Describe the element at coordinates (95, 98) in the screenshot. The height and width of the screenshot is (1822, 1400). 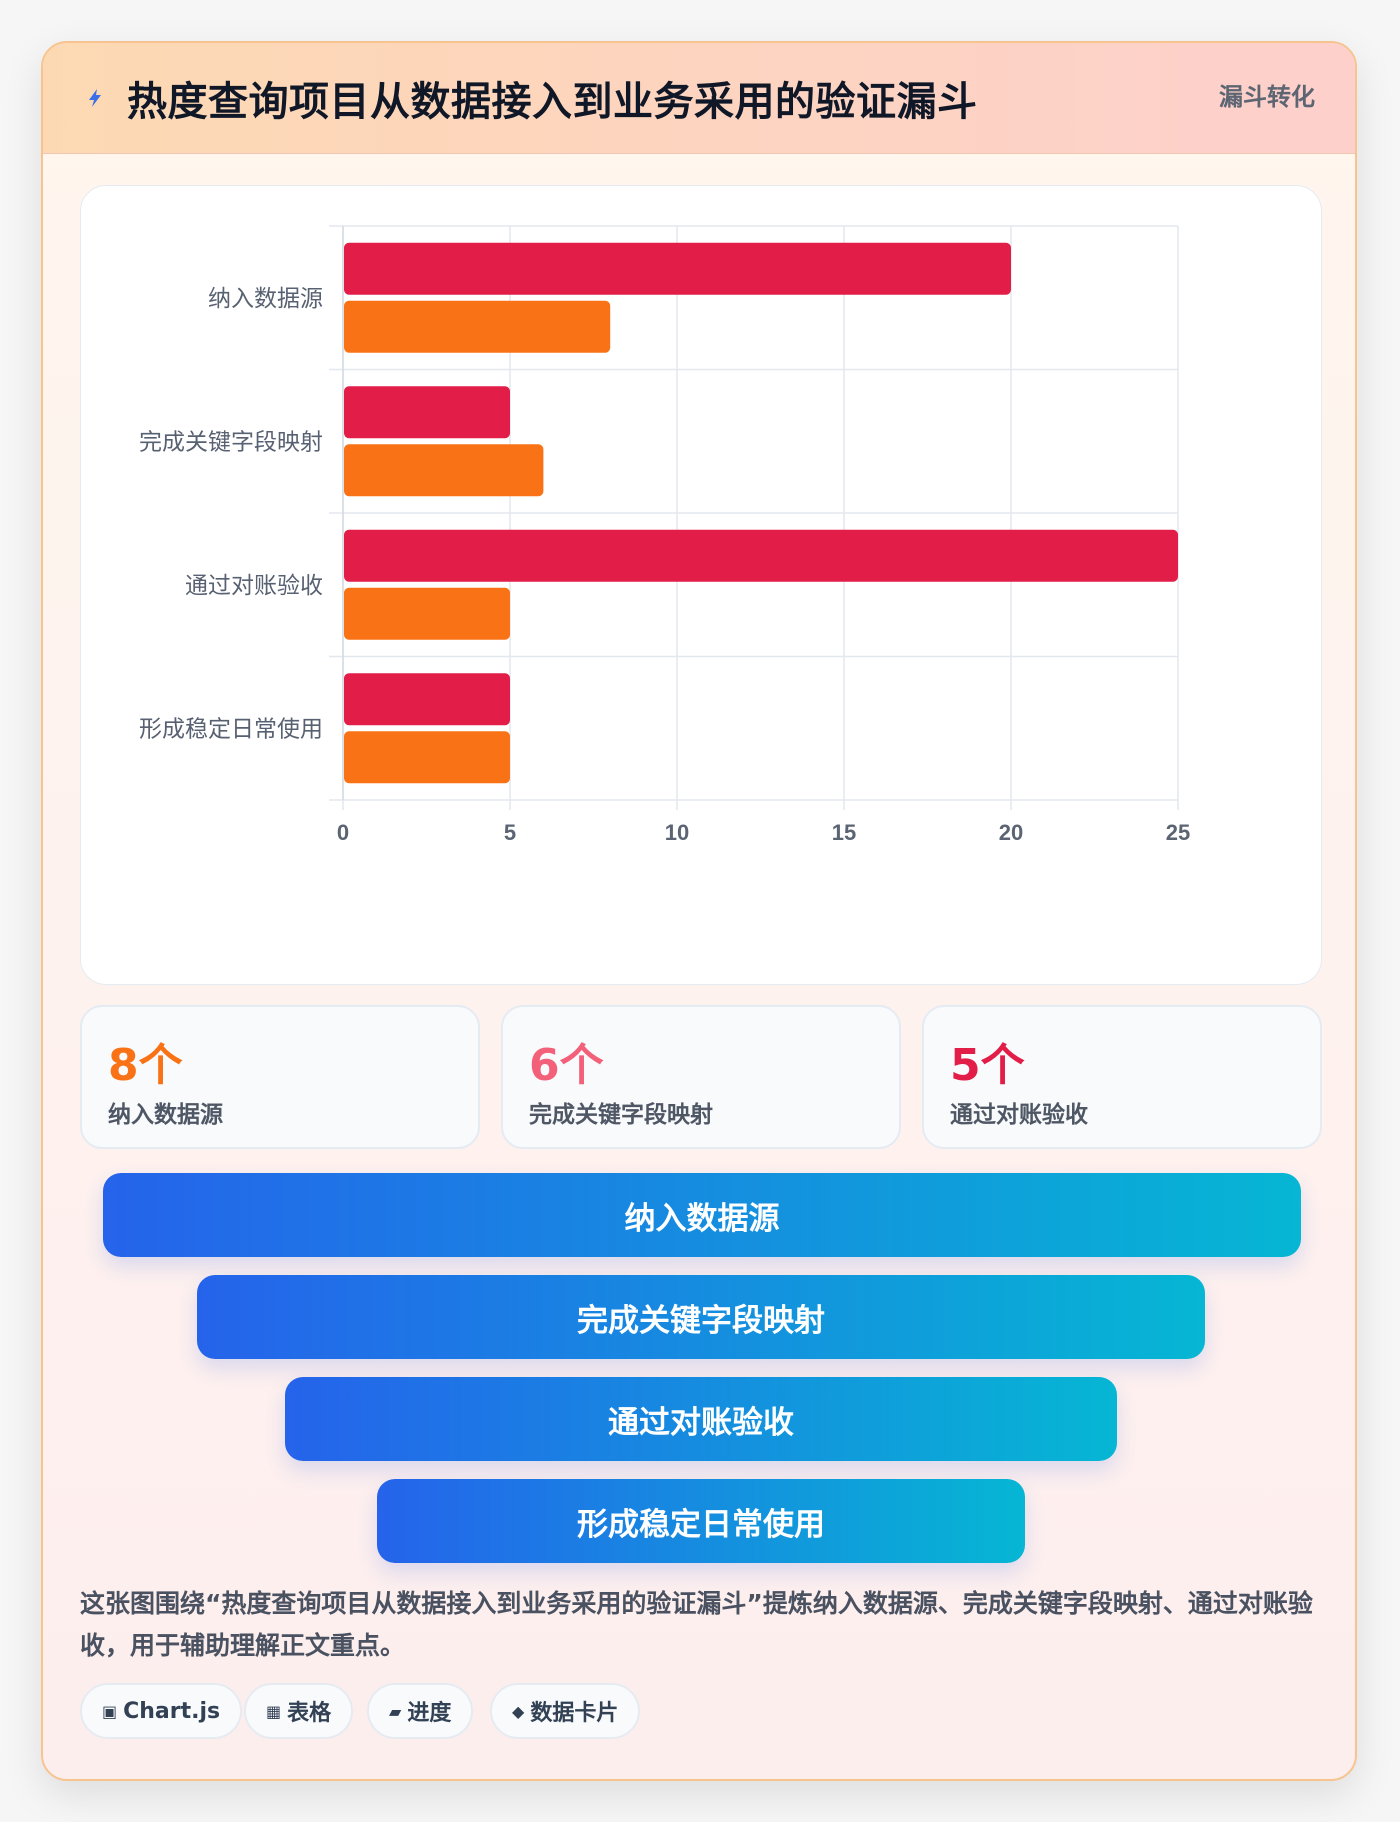
I see `lightning-icon` at that location.